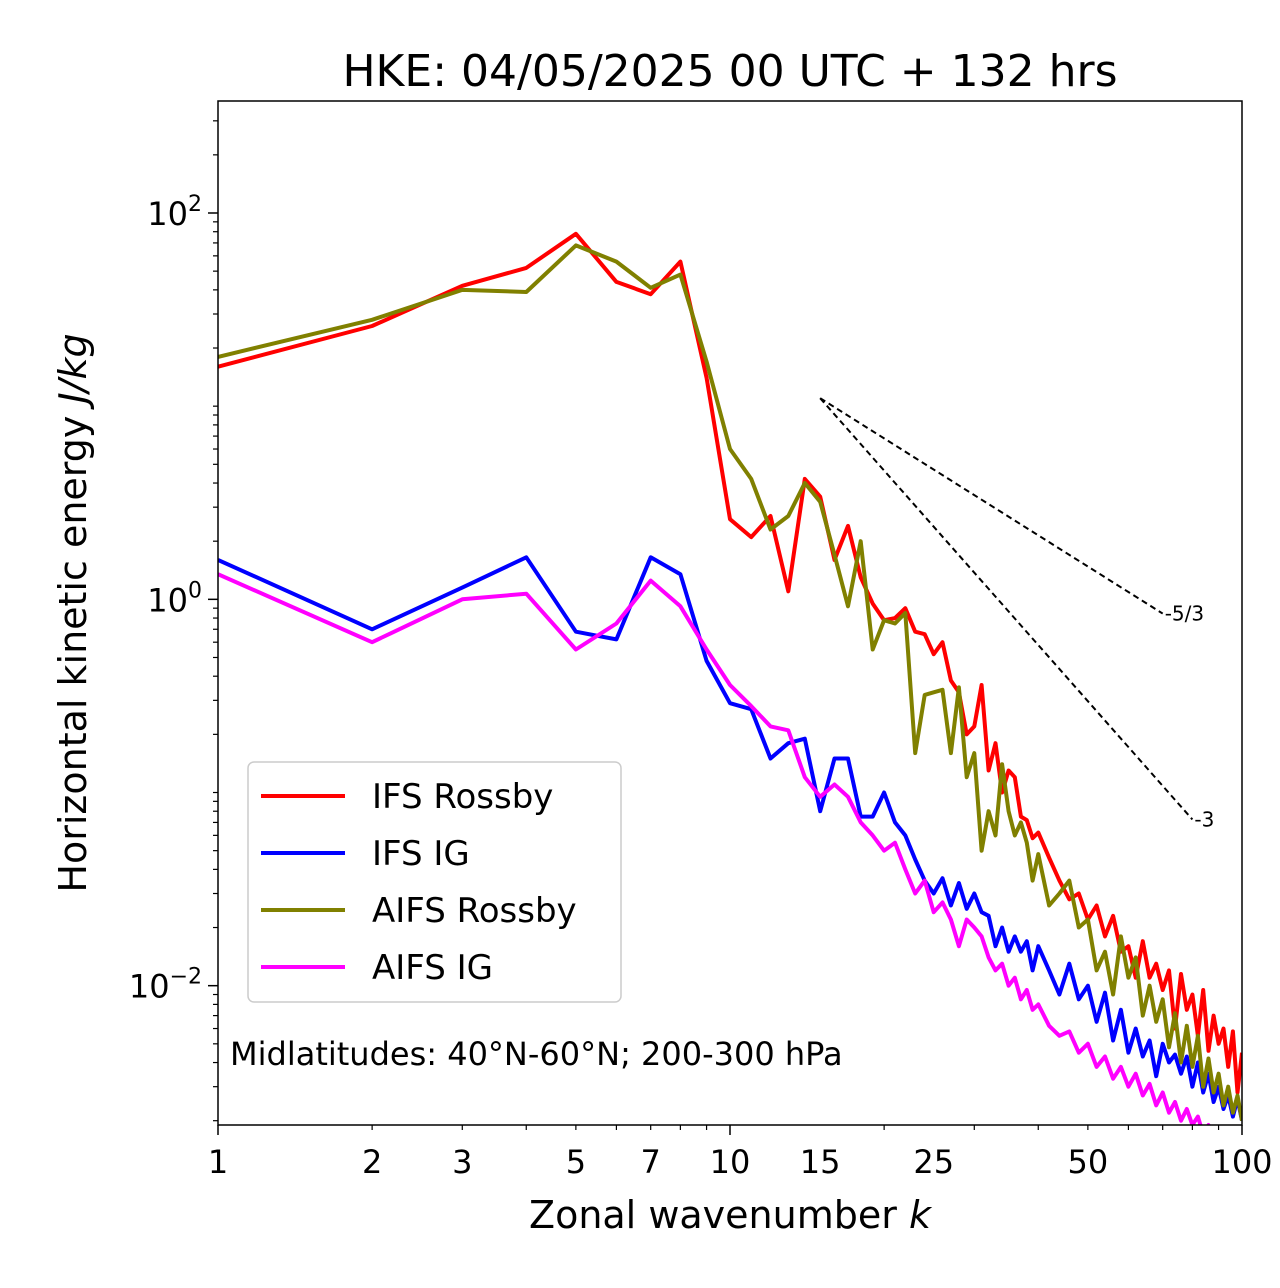  I want to click on x-axis-label: Zonal wavenumber k, so click(731, 1215).